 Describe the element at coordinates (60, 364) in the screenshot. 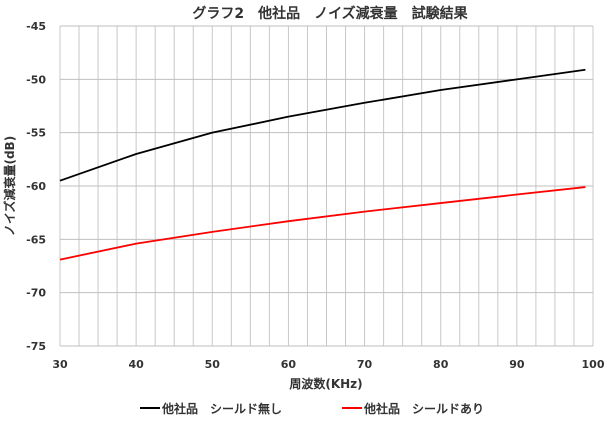

I see `x-tick-label: 30` at that location.